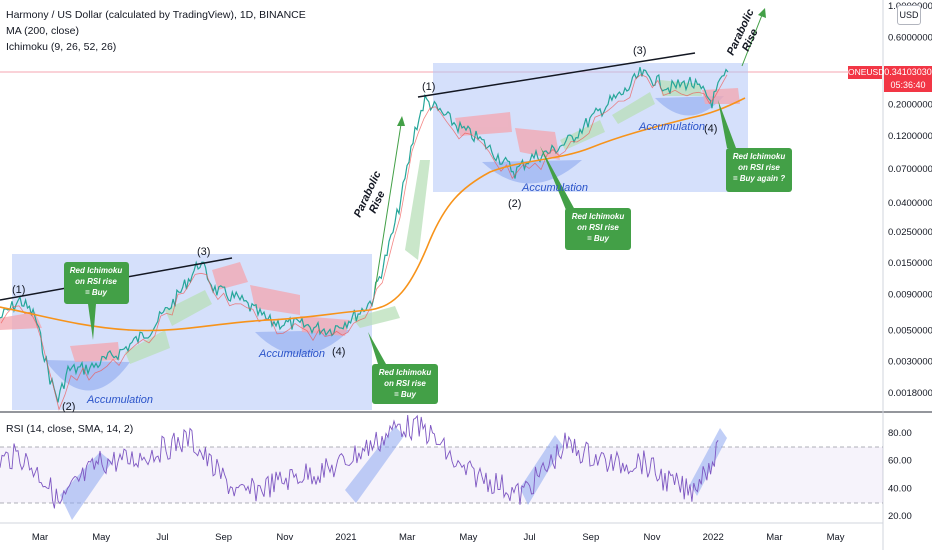  Describe the element at coordinates (909, 15) in the screenshot. I see `currency-button: USD` at that location.